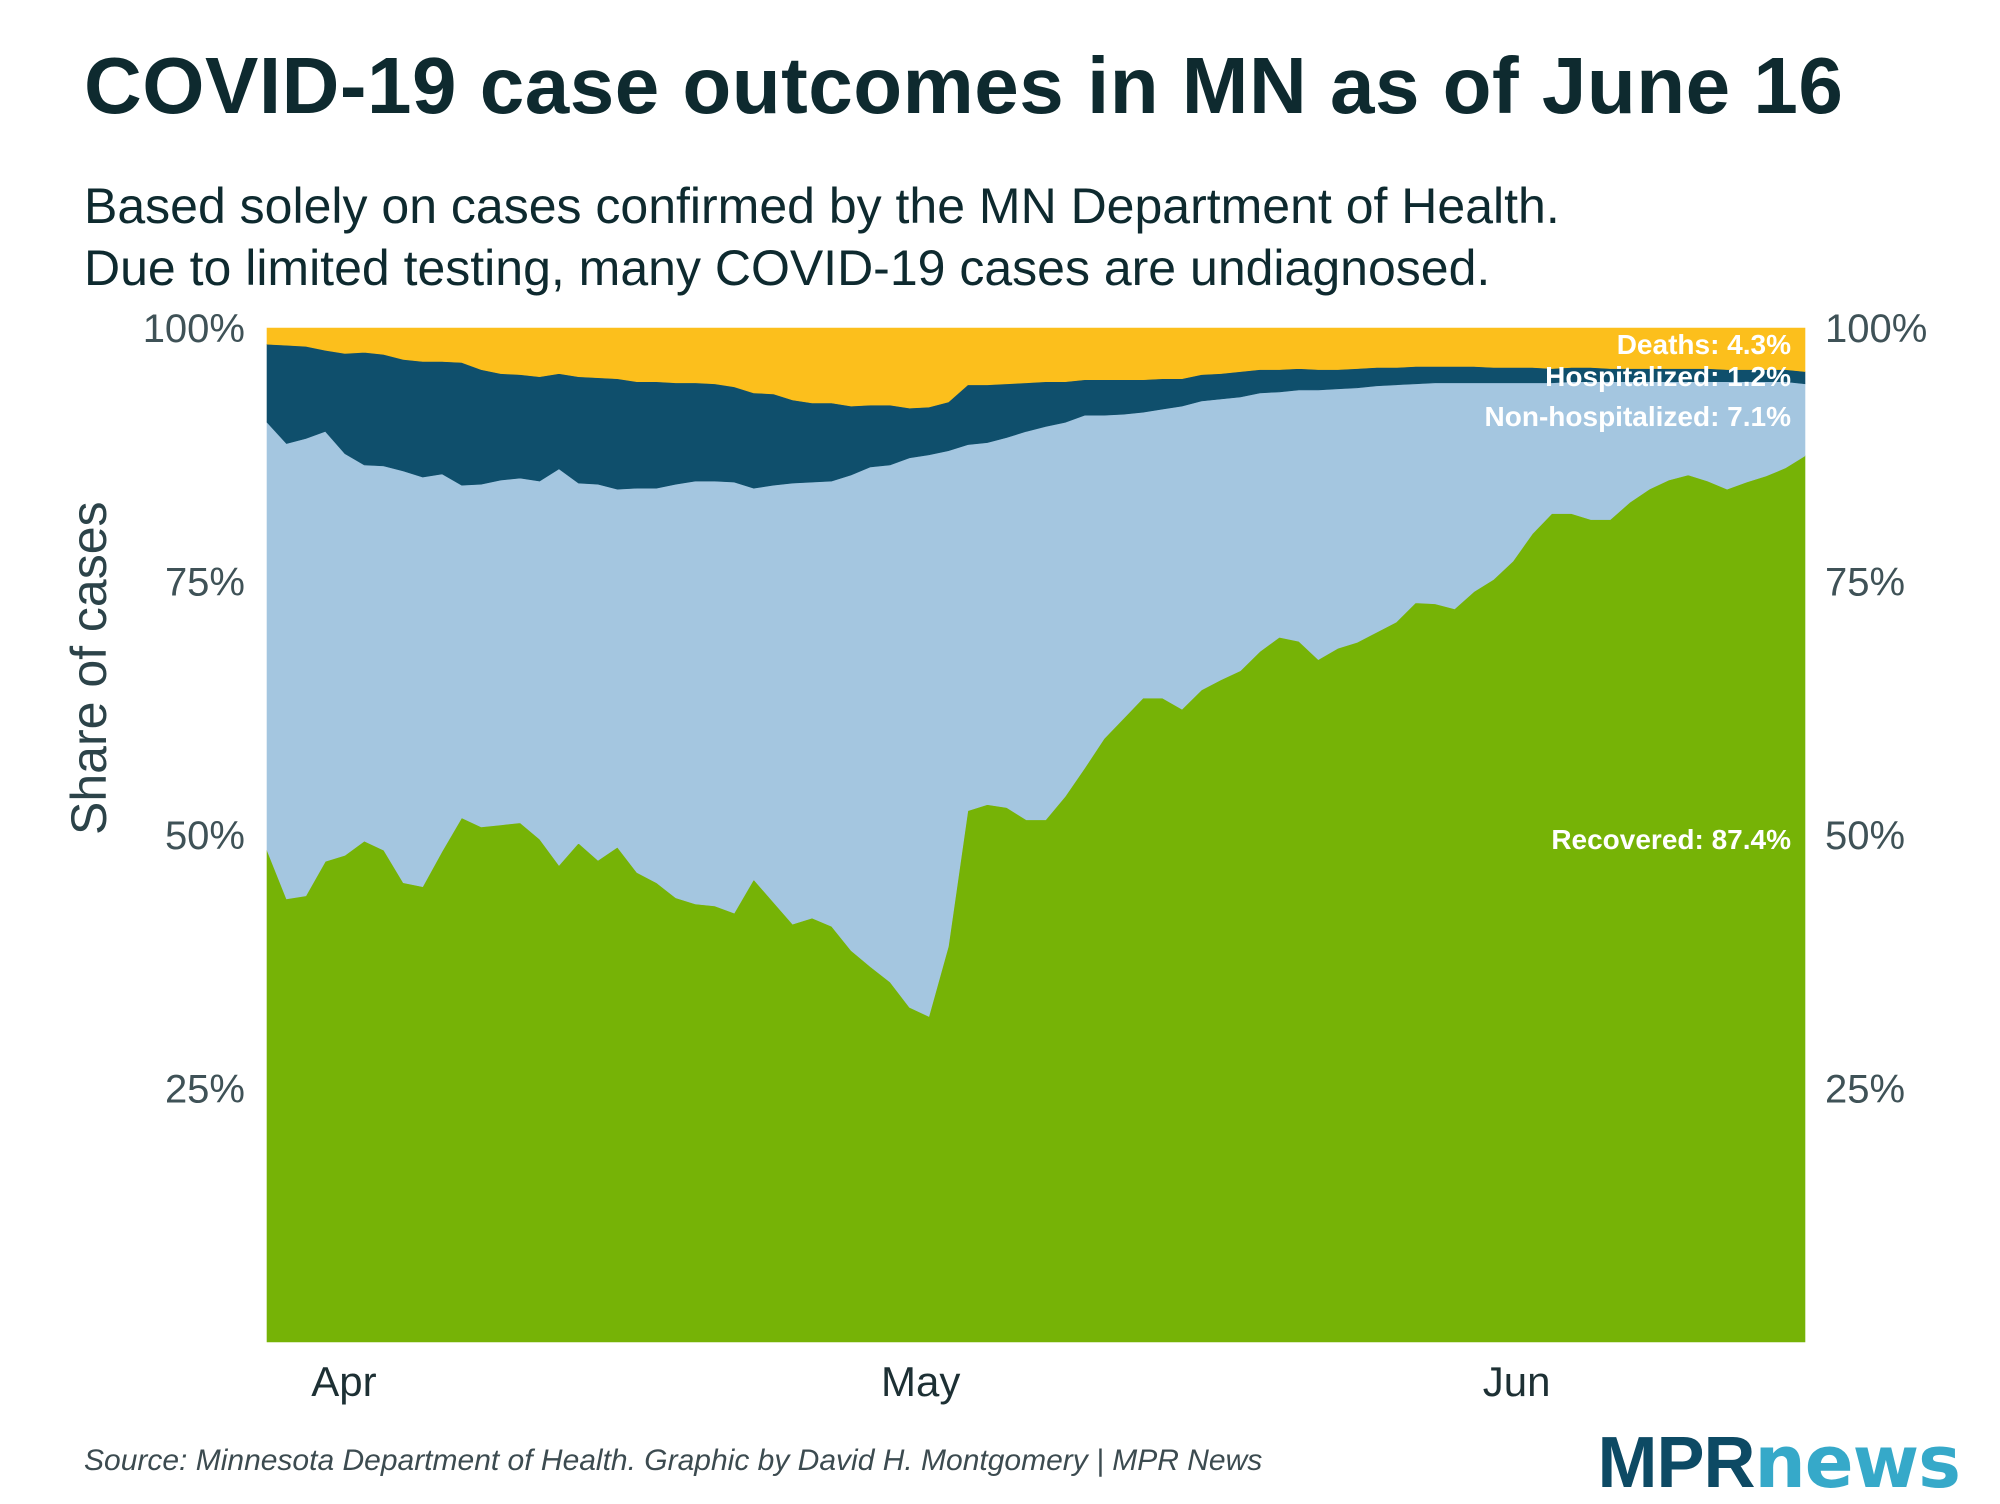 The height and width of the screenshot is (1504, 2000). What do you see at coordinates (1671, 839) in the screenshot?
I see `series-end-label-recovered: Recovered: 87.4%` at bounding box center [1671, 839].